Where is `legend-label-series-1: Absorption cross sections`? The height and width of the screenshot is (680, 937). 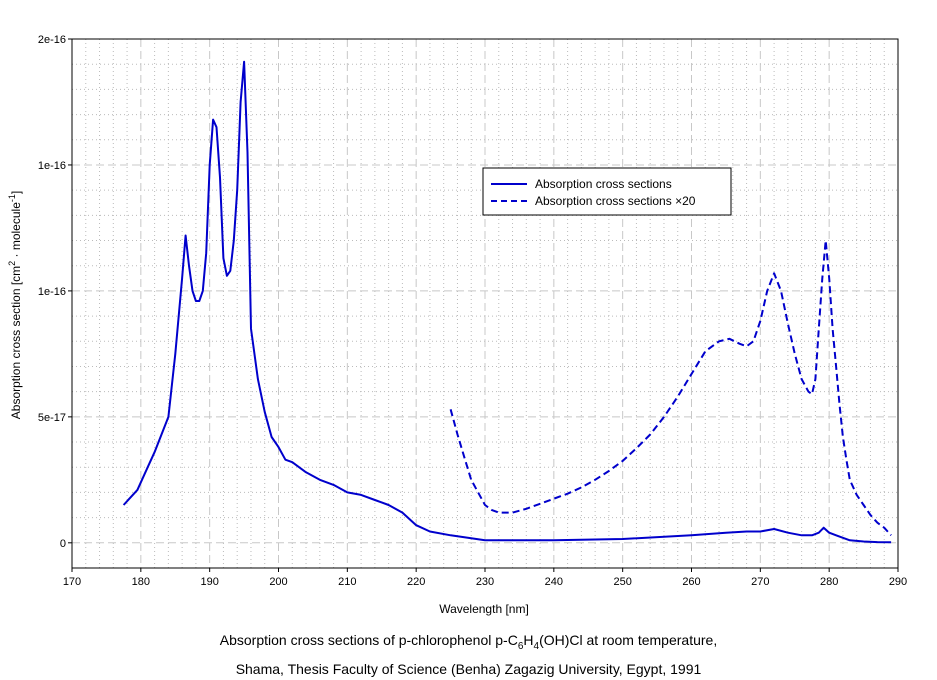 legend-label-series-1: Absorption cross sections is located at coordinates (603, 184).